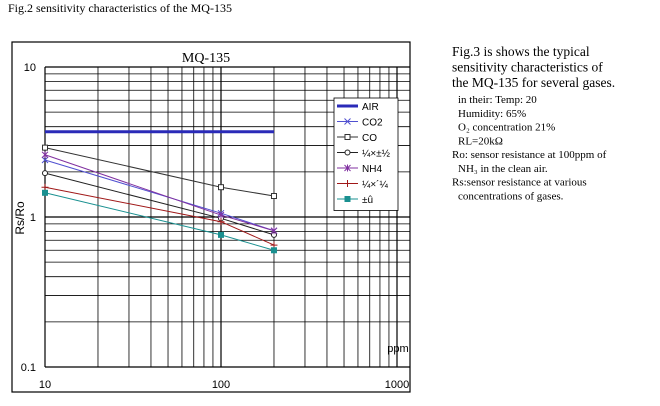  I want to click on note-definition: concentrations of gases., so click(511, 196).